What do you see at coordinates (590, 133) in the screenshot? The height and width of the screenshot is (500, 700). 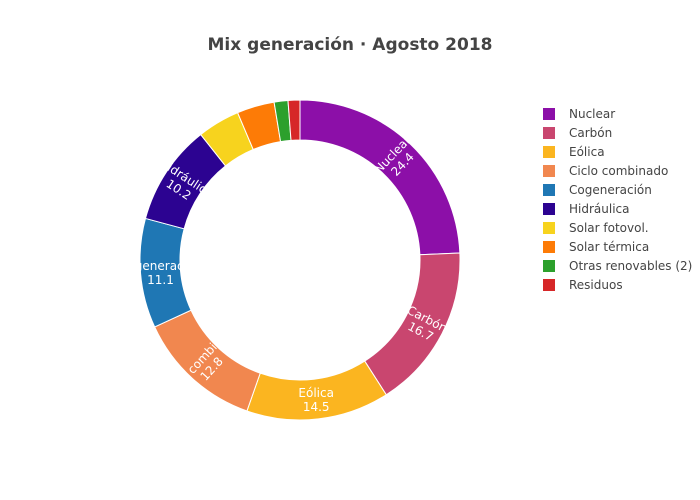 I see `legend-label: Carbón` at bounding box center [590, 133].